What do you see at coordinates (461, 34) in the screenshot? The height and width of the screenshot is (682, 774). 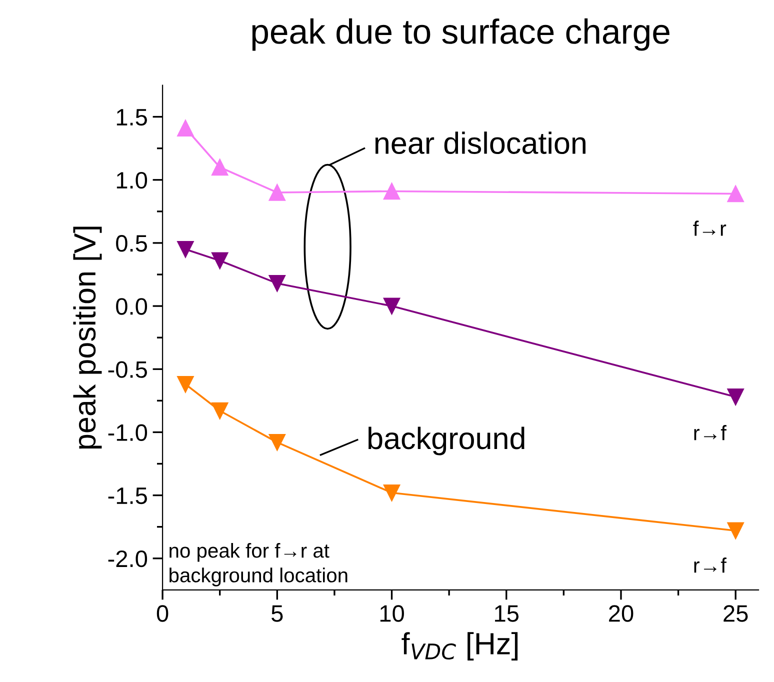 I see `chart-title: peak due to surface charge` at bounding box center [461, 34].